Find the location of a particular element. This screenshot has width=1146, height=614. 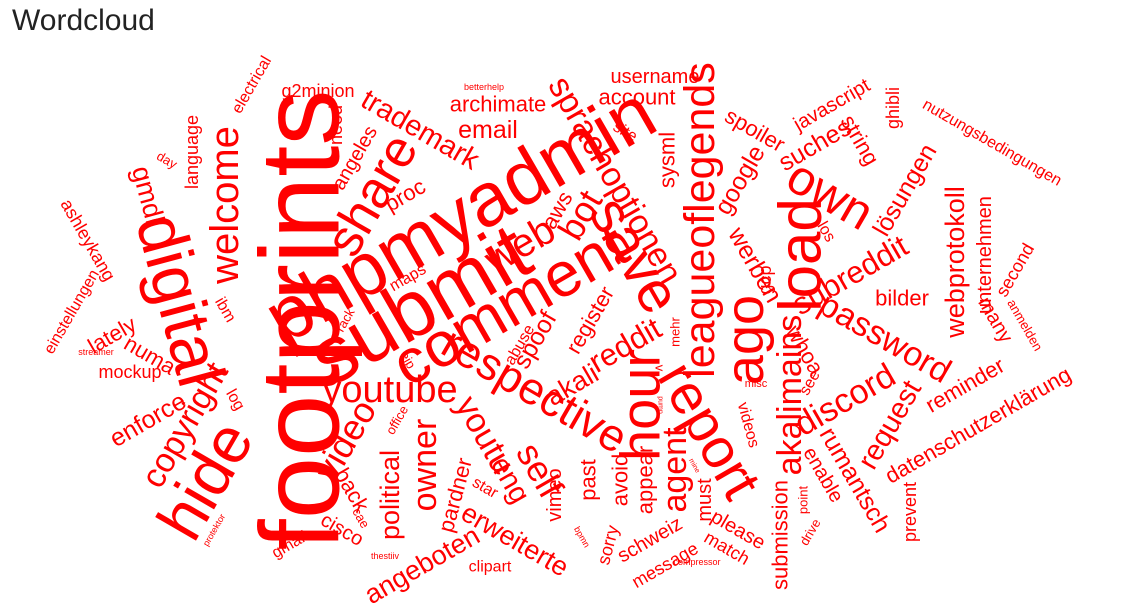

word-appear: appear is located at coordinates (645, 480).